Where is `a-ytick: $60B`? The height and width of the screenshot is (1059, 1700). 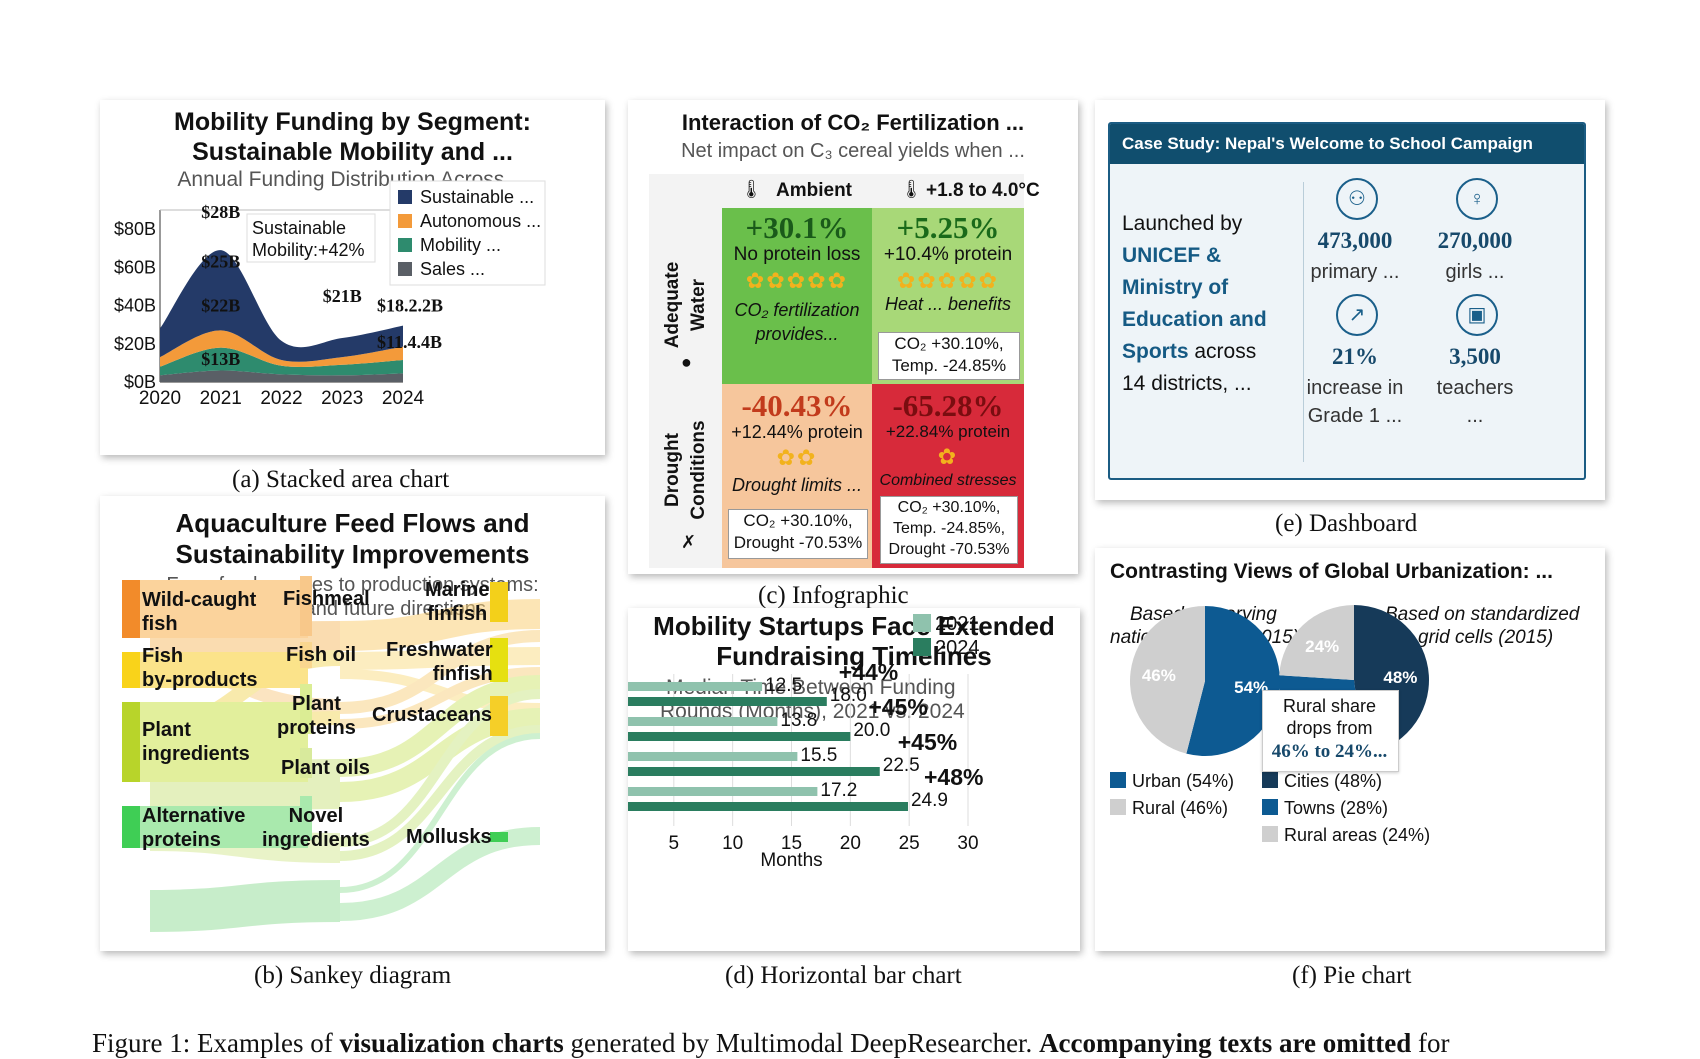 a-ytick: $60B is located at coordinates (135, 267).